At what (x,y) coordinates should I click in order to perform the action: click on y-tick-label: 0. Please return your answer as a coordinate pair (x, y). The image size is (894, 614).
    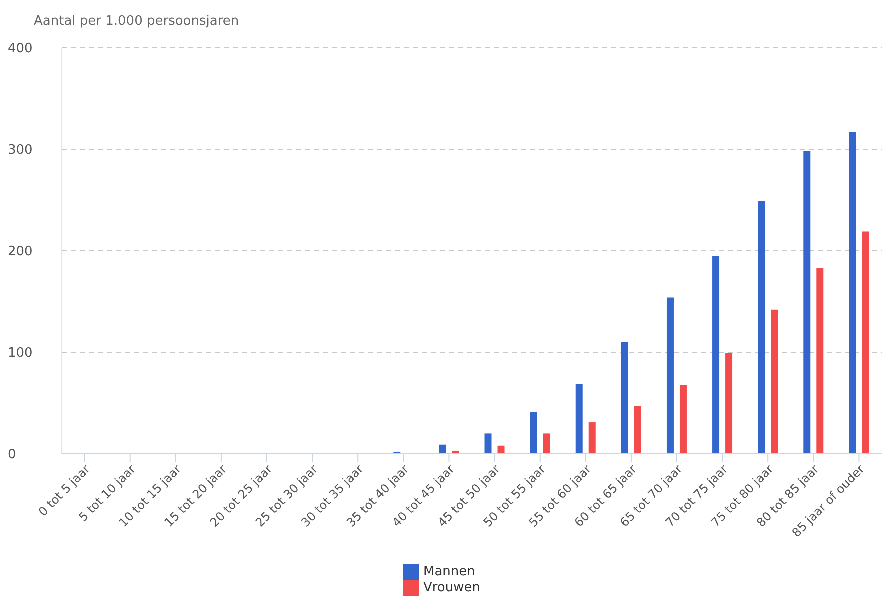
    Looking at the image, I should click on (12, 455).